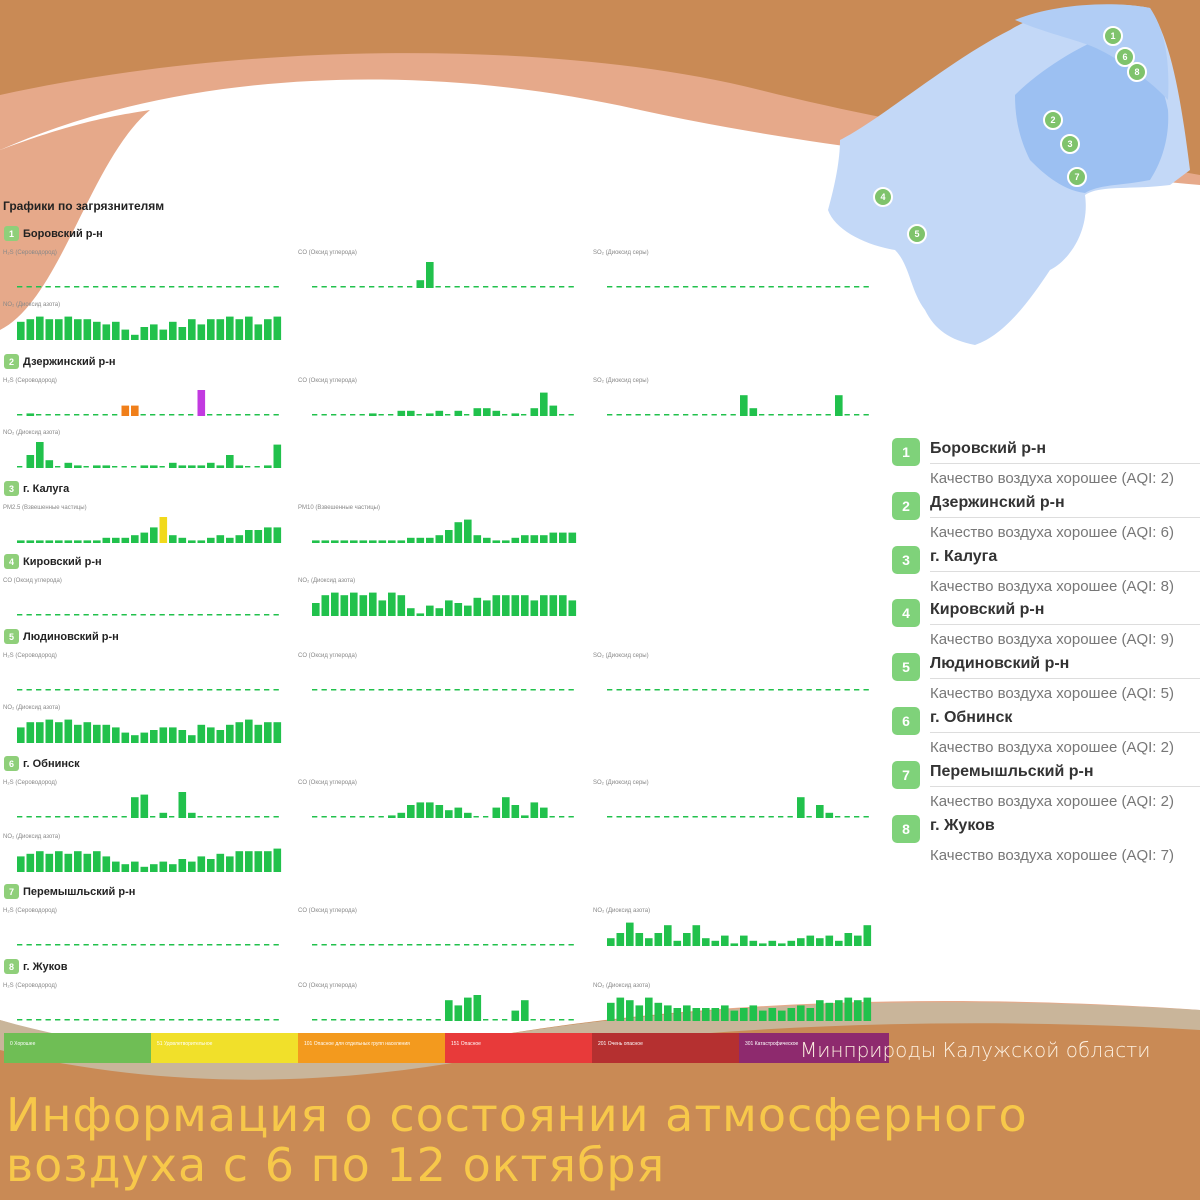 This screenshot has width=1200, height=1200. What do you see at coordinates (1065, 571) in the screenshot?
I see `divider` at bounding box center [1065, 571].